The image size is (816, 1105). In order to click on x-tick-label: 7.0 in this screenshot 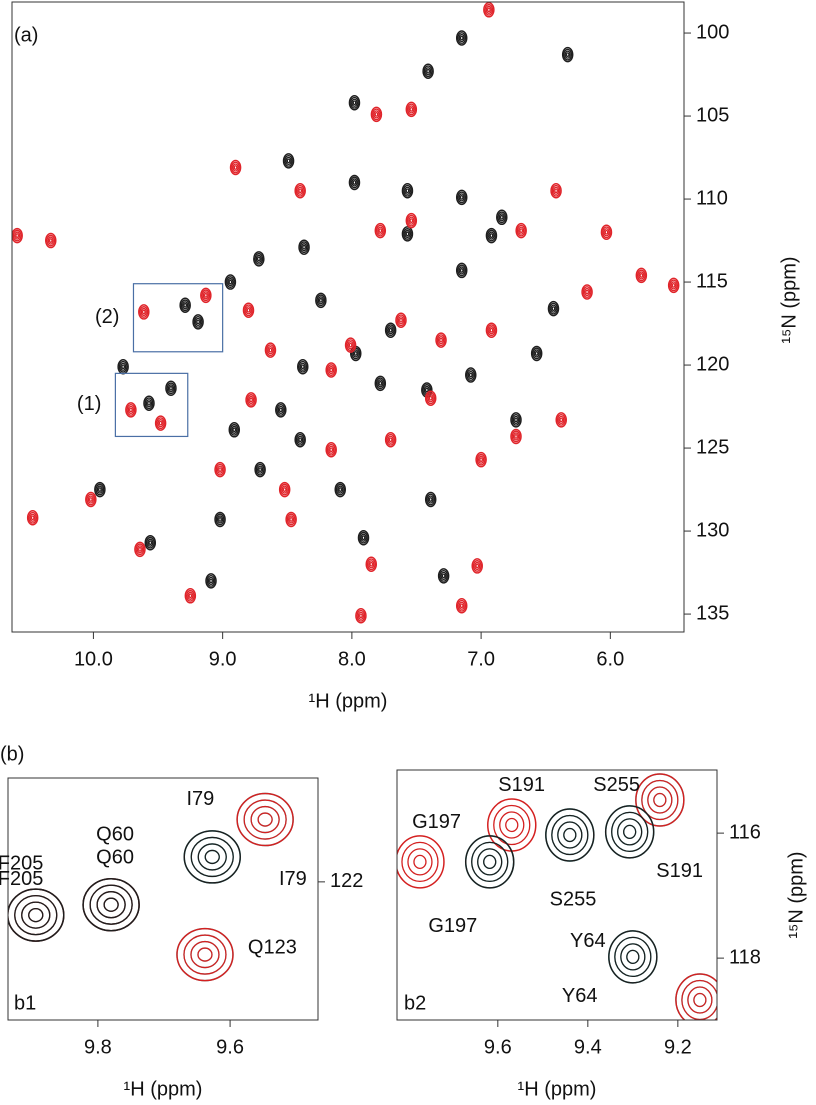, I will do `click(481, 659)`.